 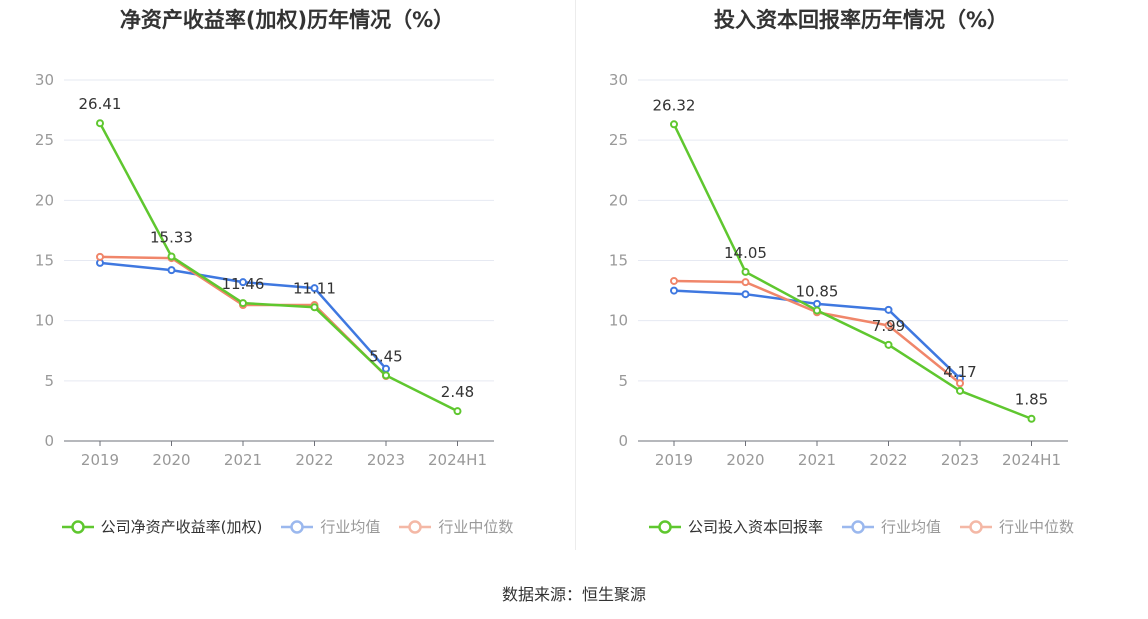 What do you see at coordinates (861, 20) in the screenshot?
I see `chart-title: 投入资本回报率历年情况（%）` at bounding box center [861, 20].